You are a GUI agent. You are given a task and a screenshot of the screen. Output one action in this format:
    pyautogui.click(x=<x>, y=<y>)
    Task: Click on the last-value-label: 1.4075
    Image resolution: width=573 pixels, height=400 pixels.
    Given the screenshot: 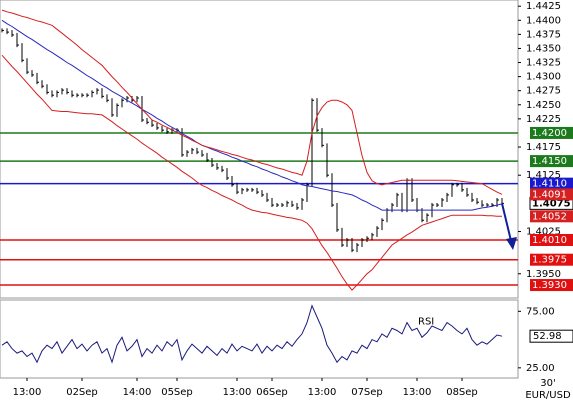 What is the action you would take?
    pyautogui.click(x=551, y=203)
    